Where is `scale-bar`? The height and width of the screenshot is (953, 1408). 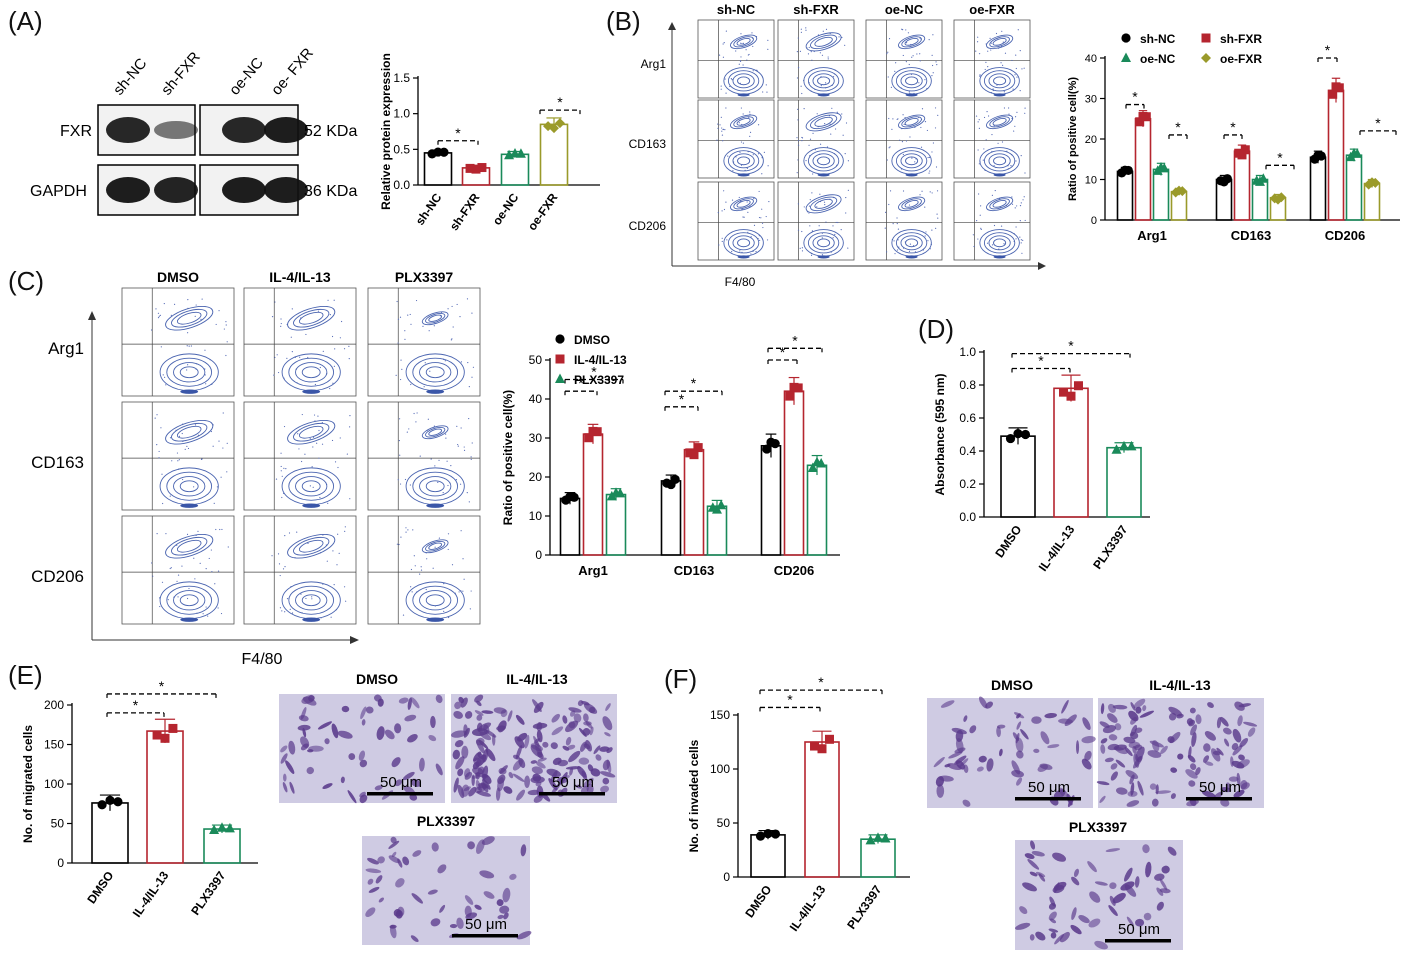
scale-bar is located at coordinates (572, 794).